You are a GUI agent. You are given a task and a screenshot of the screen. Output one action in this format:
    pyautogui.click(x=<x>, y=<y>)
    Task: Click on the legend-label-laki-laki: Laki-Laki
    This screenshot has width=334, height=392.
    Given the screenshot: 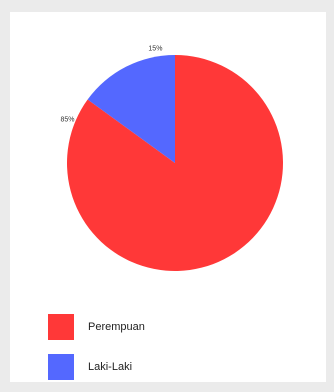 What is the action you would take?
    pyautogui.click(x=110, y=367)
    